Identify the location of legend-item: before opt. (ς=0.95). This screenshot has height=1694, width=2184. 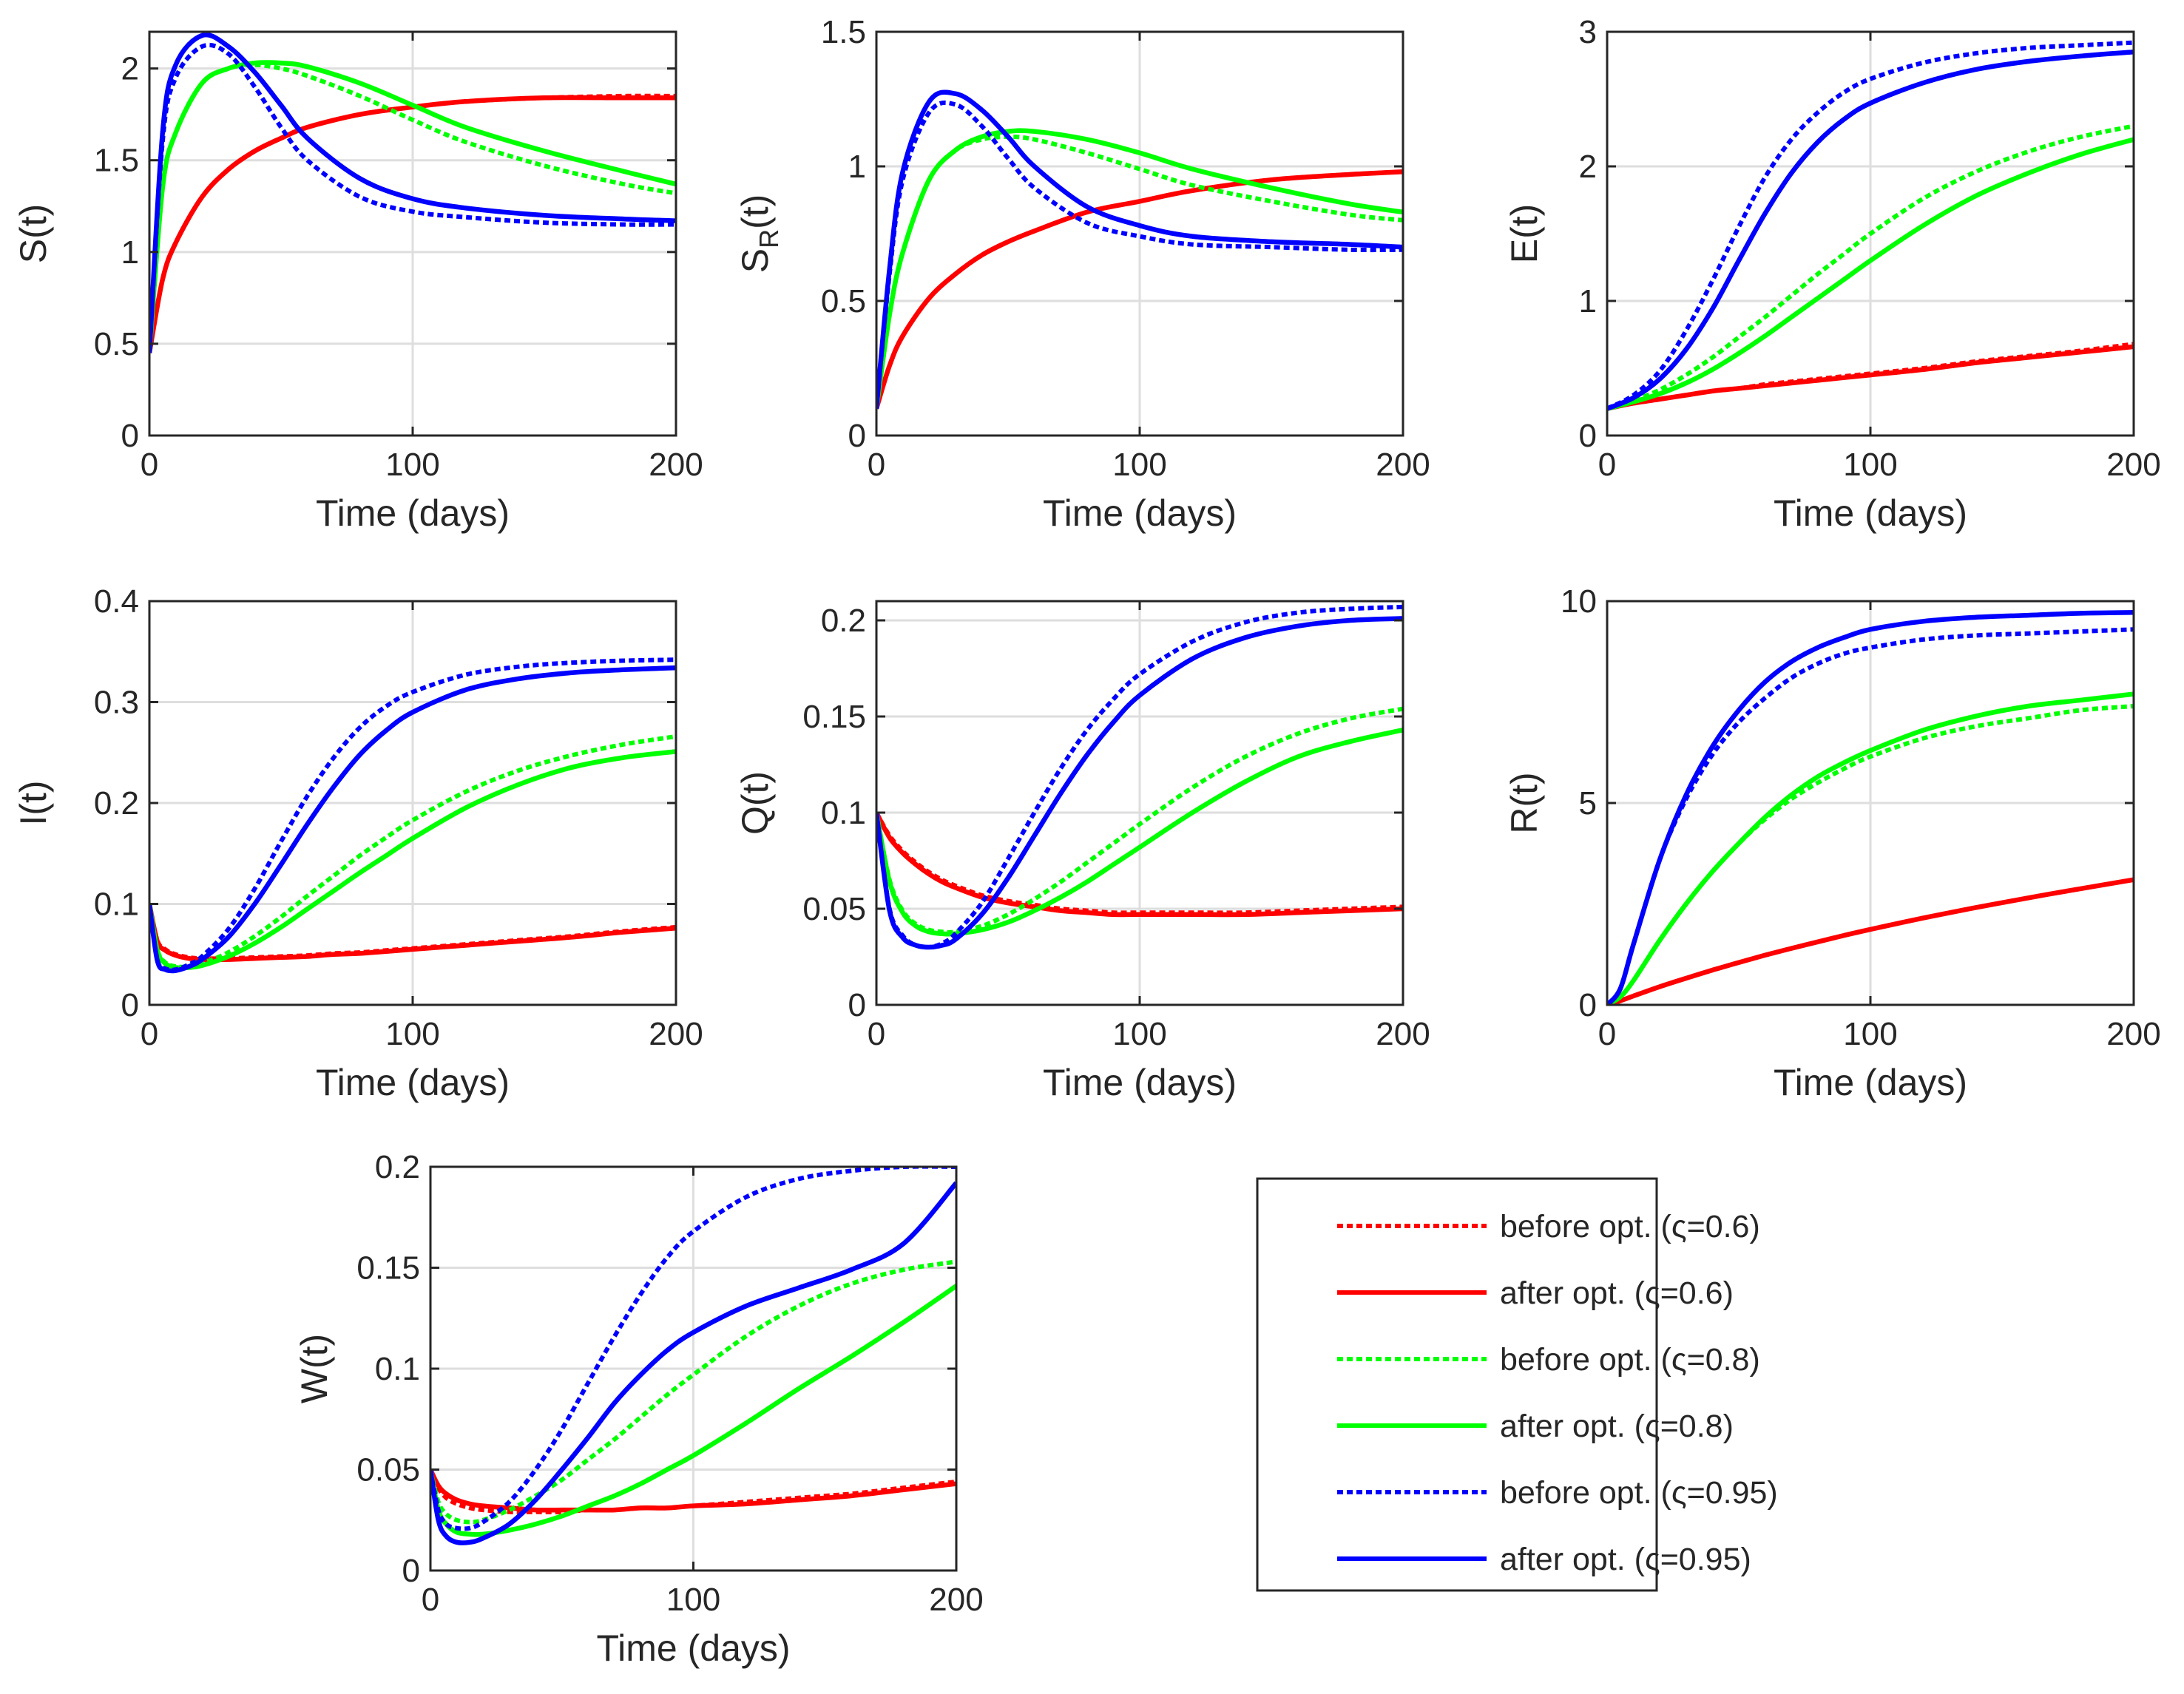
(1558, 1493).